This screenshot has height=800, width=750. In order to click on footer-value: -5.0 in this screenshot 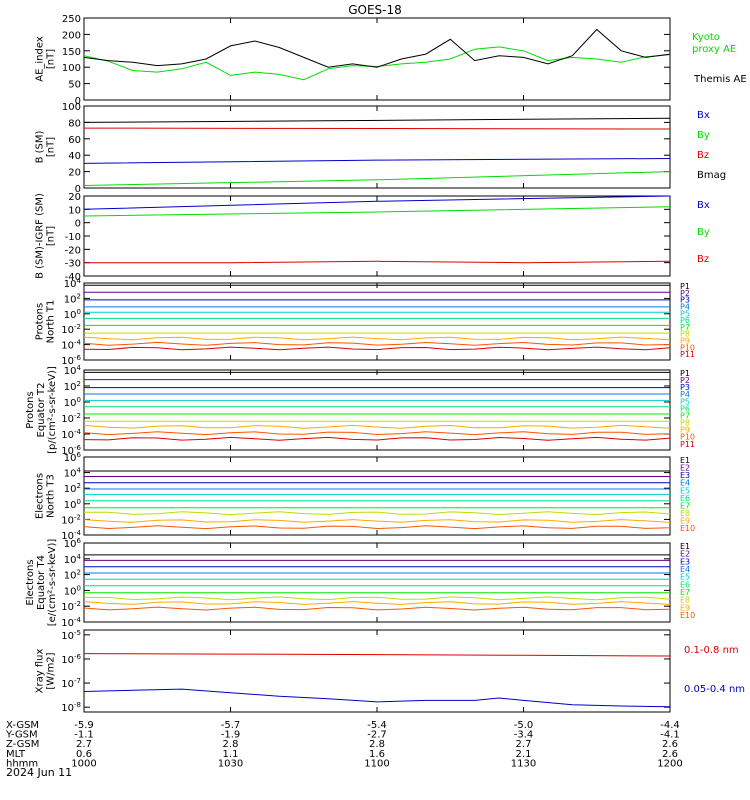, I will do `click(524, 725)`.